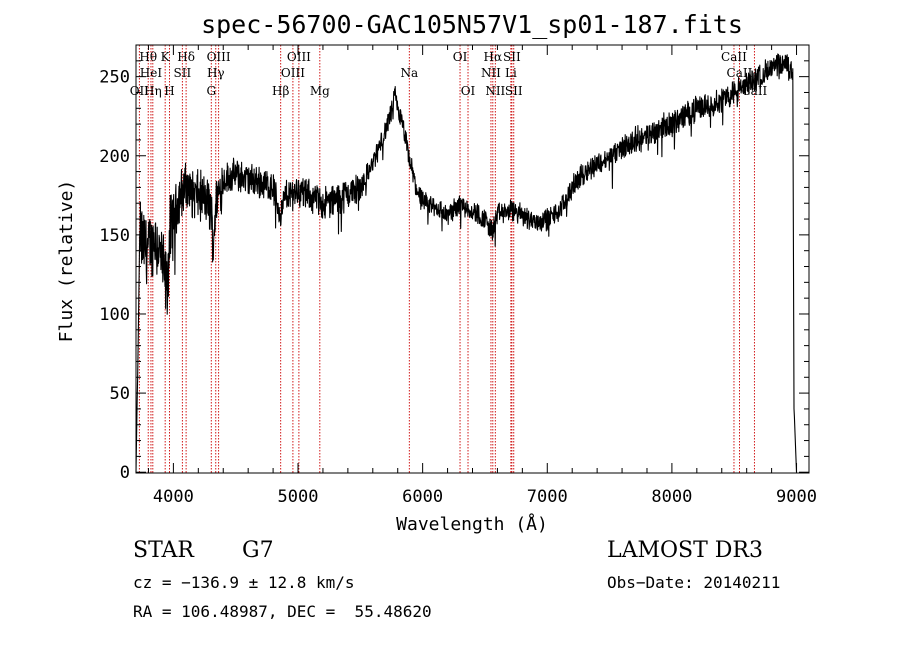 This screenshot has width=900, height=649. Describe the element at coordinates (163, 550) in the screenshot. I see `object-class: STAR` at that location.